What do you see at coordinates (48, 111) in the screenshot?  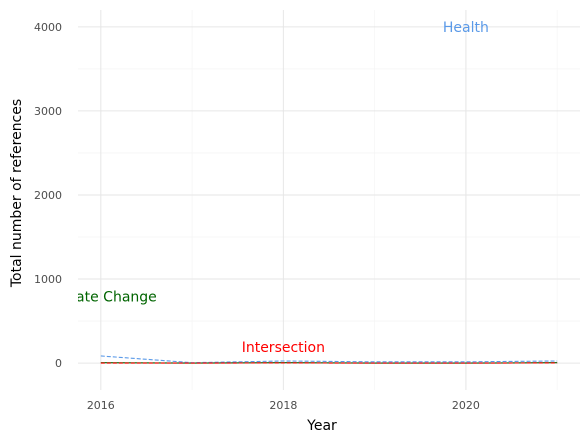 I see `y-tick-label: 3000` at bounding box center [48, 111].